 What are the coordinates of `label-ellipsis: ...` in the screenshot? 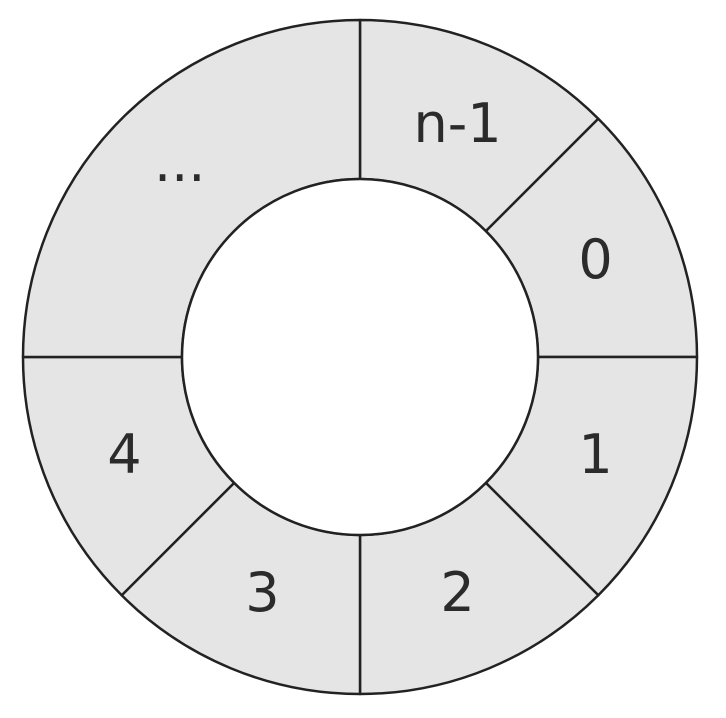 It's located at (180, 162).